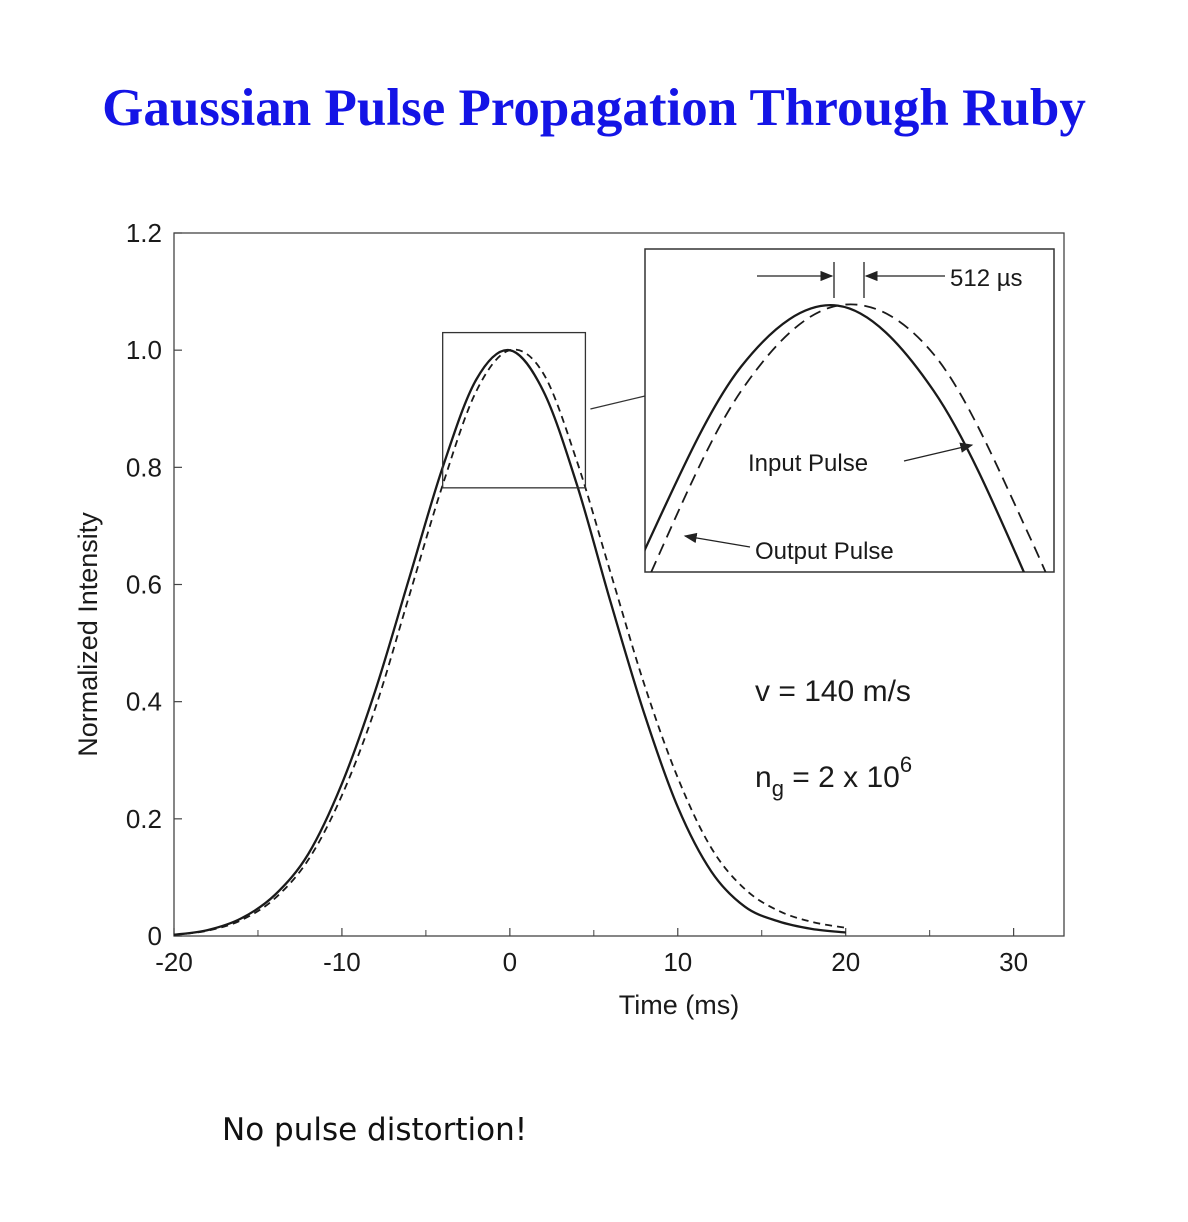  What do you see at coordinates (835, 438) in the screenshot?
I see `inset-input-pulse-line` at bounding box center [835, 438].